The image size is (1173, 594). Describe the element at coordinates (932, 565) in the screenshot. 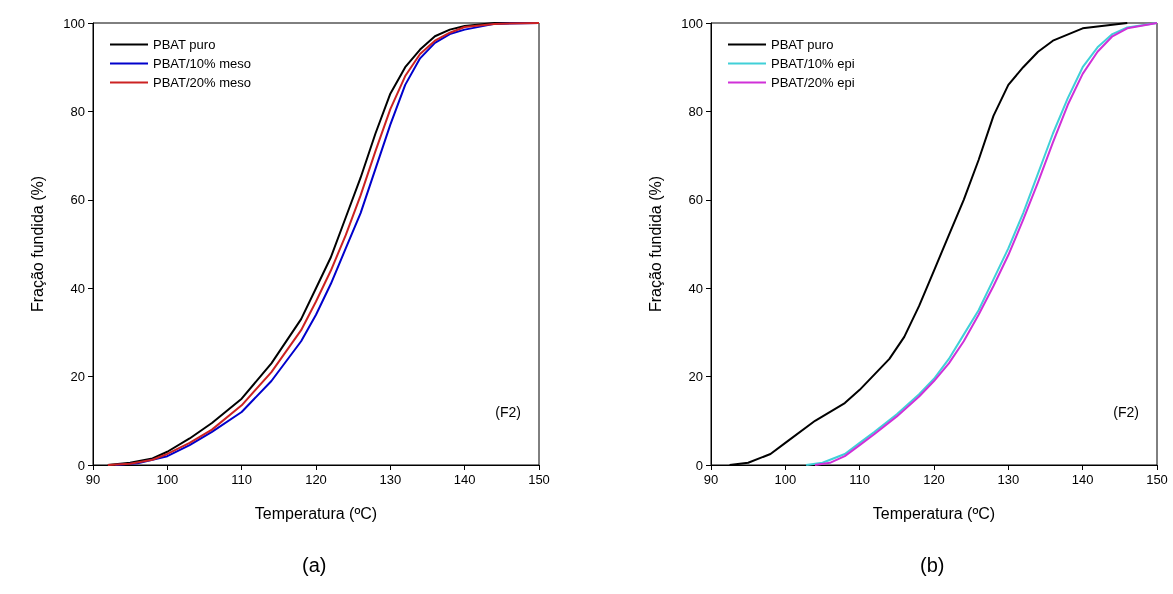

I see `text: (b)` at that location.